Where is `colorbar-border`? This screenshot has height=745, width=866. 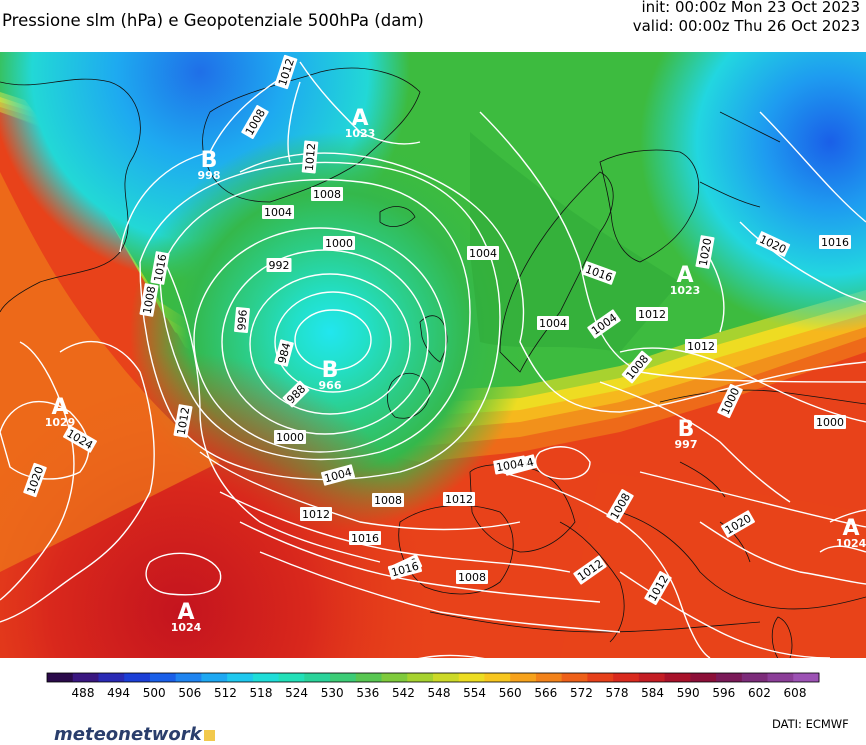 colorbar-border is located at coordinates (433, 677).